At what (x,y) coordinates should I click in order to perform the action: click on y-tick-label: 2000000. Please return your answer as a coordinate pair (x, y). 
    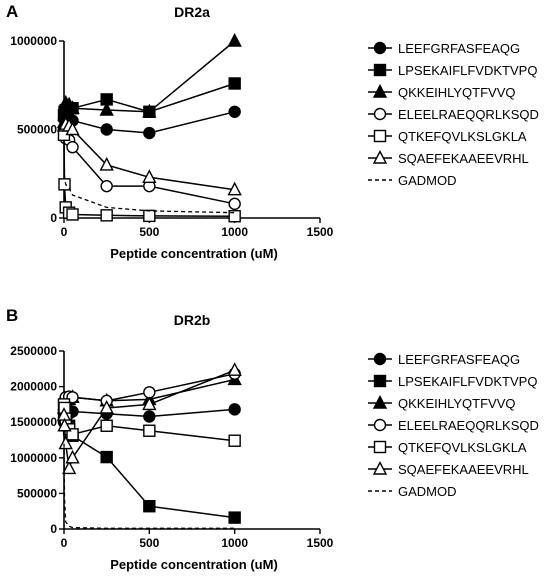
    Looking at the image, I should click on (33, 387).